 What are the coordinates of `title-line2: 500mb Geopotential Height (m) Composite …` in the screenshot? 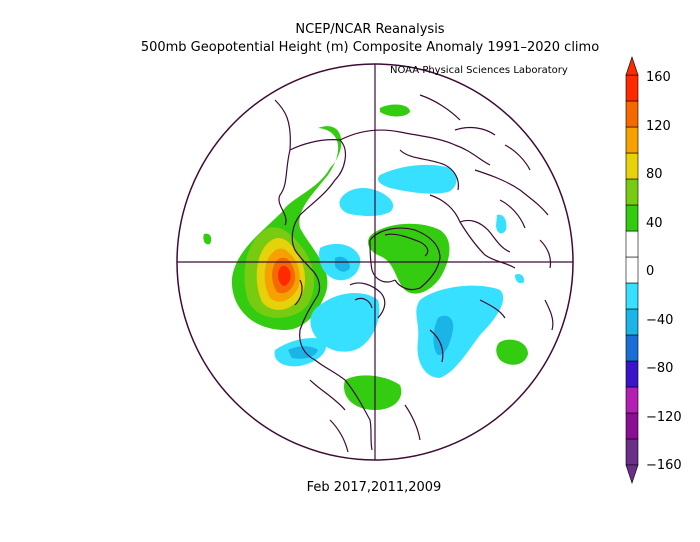 It's located at (370, 47).